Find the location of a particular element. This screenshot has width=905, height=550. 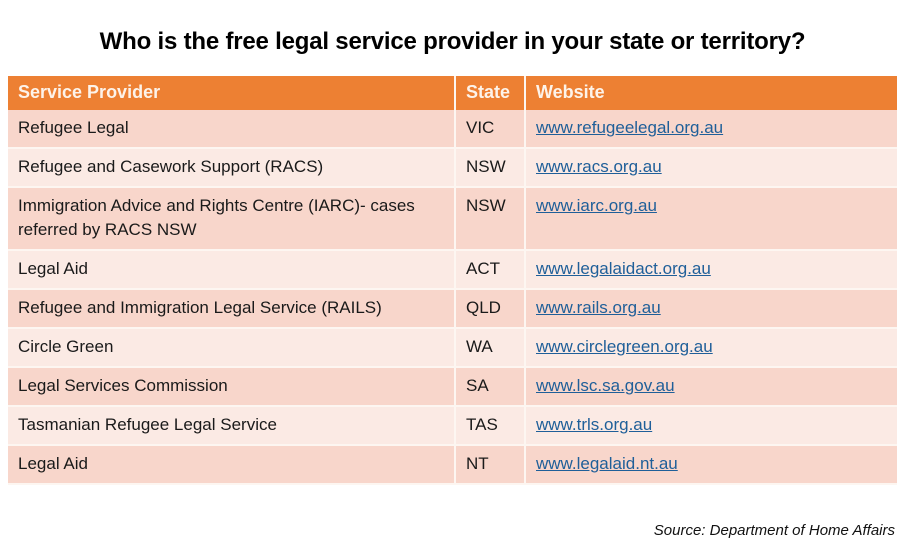

table-row: Legal Aid ACT www.legalaidact.org.au is located at coordinates (452, 270).